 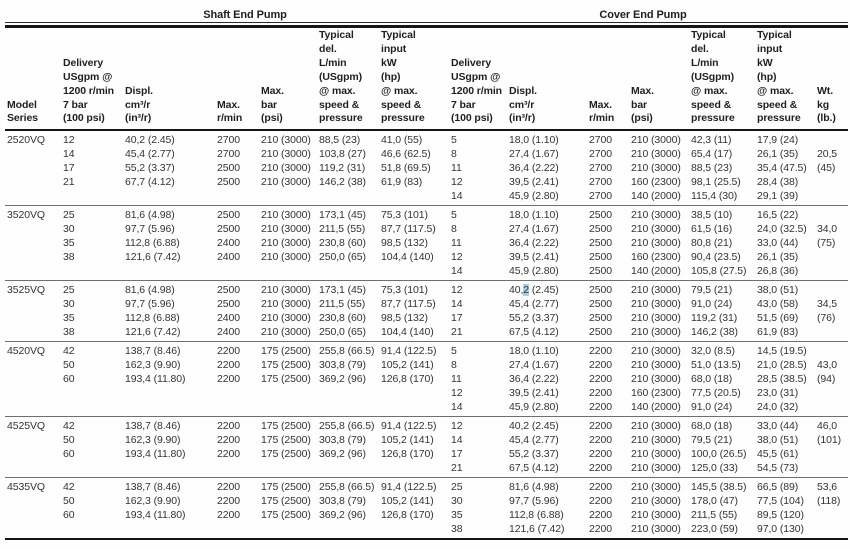 I want to click on model-cell: 4535VQ, so click(x=26, y=487).